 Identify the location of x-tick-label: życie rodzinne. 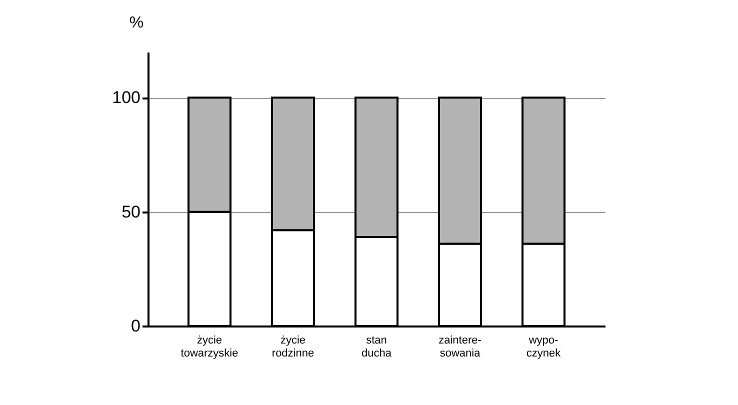
(293, 347).